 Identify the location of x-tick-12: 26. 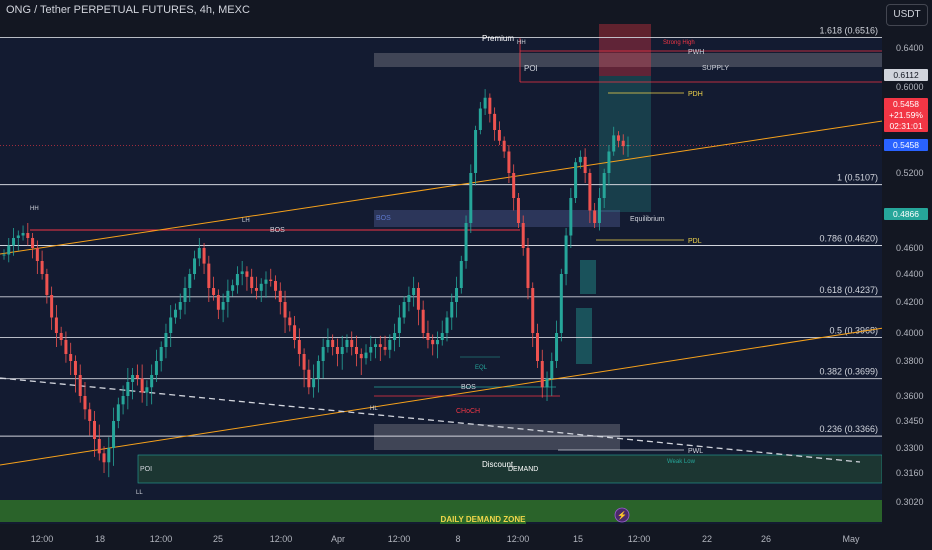
(766, 539).